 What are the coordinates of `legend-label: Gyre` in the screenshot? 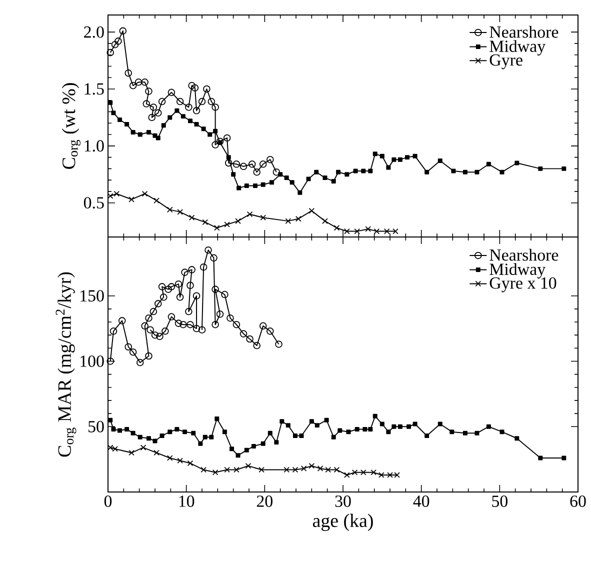 It's located at (506, 62).